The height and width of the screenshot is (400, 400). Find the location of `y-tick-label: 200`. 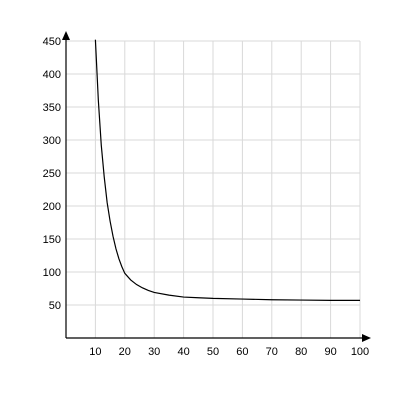

y-tick-label: 200 is located at coordinates (52, 207).